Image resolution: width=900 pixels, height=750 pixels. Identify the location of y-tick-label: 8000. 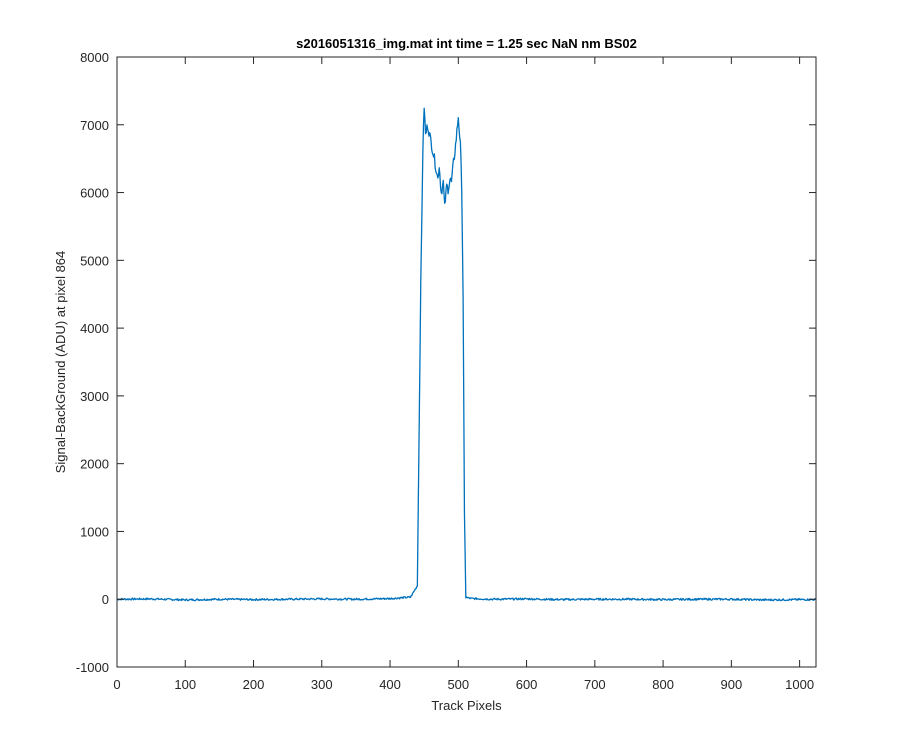
(94, 57).